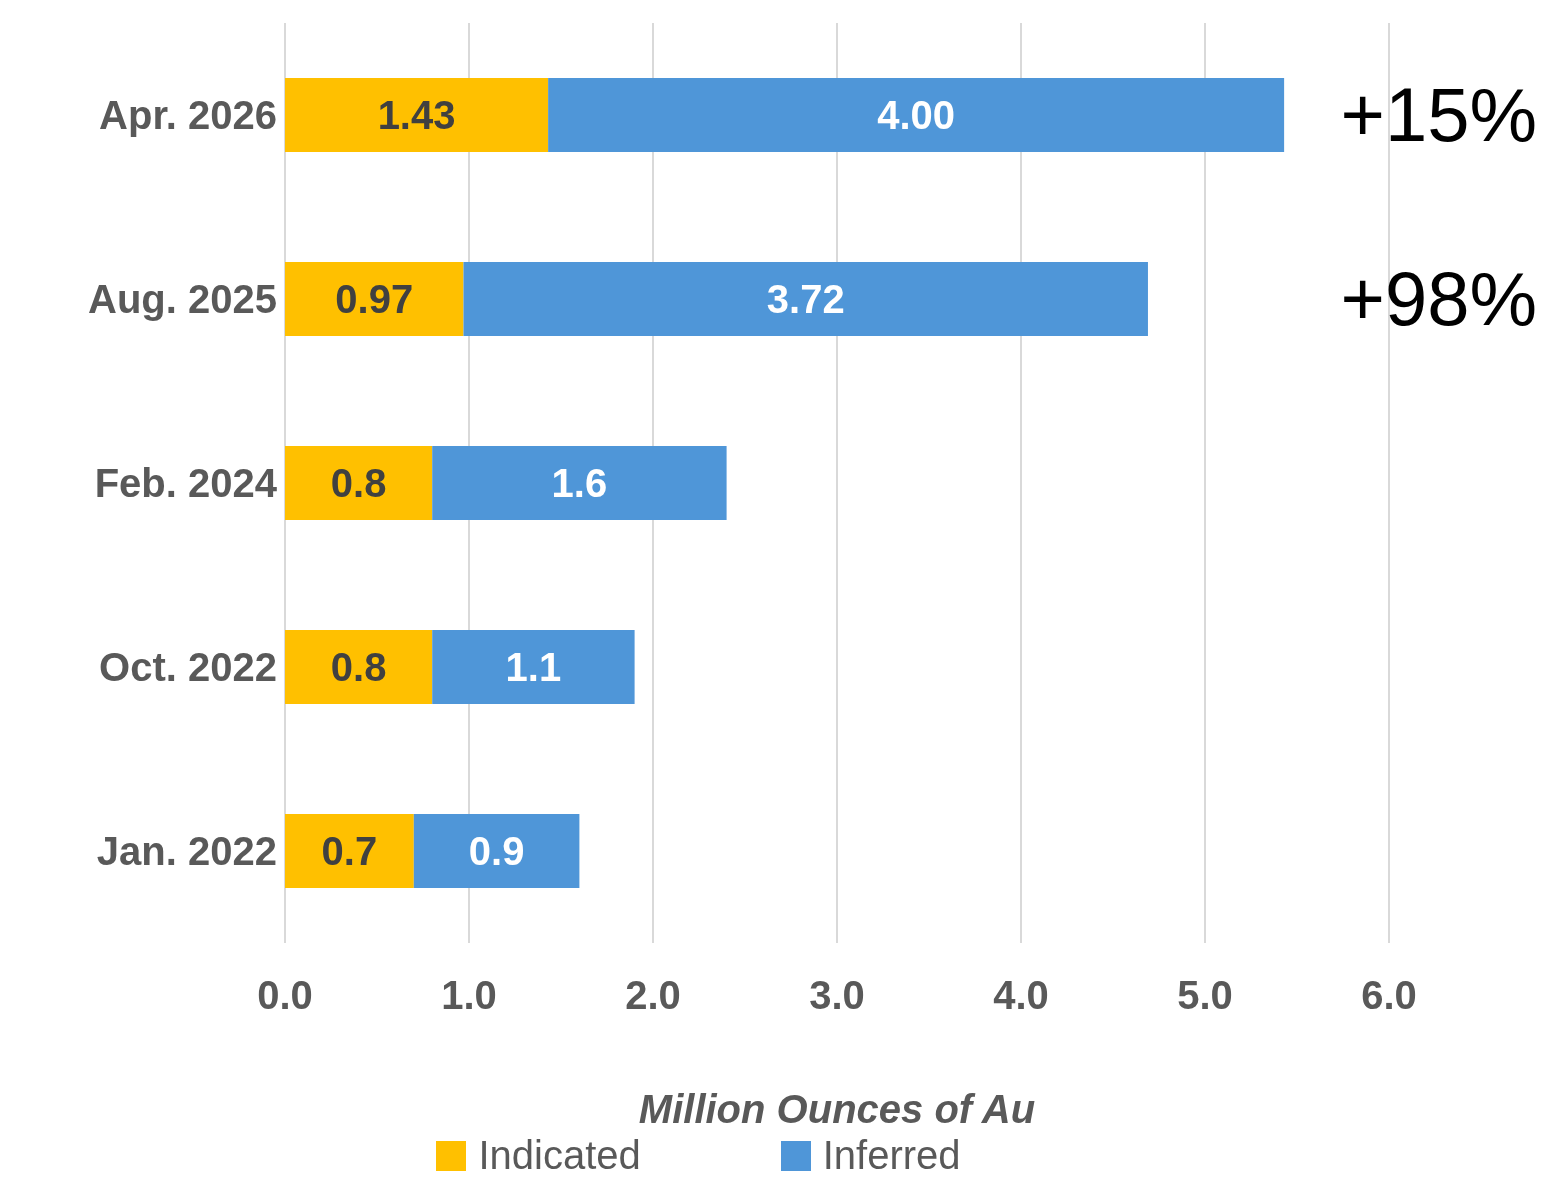  I want to click on x-tick-label: 1.0, so click(469, 995).